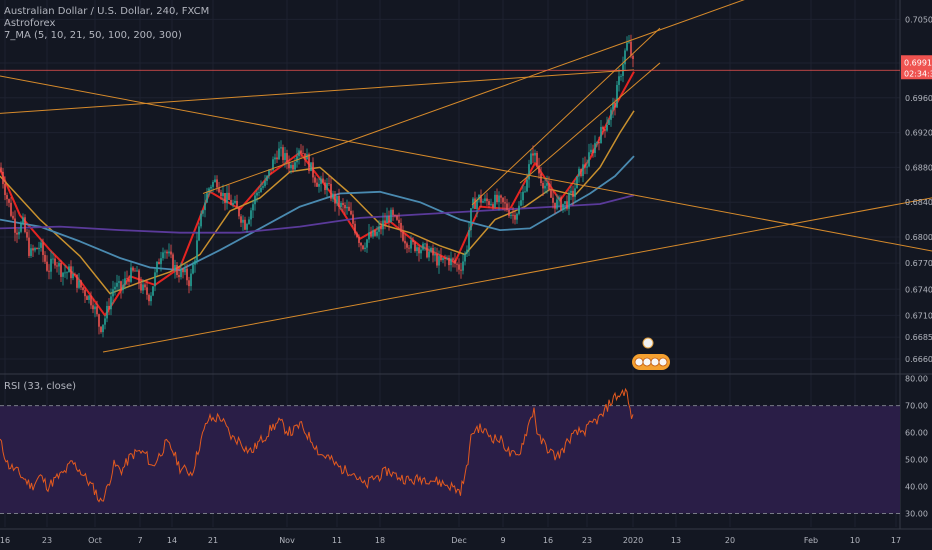 This screenshot has height=550, width=932. Describe the element at coordinates (916, 67) in the screenshot. I see `current-price-label-bg` at that location.